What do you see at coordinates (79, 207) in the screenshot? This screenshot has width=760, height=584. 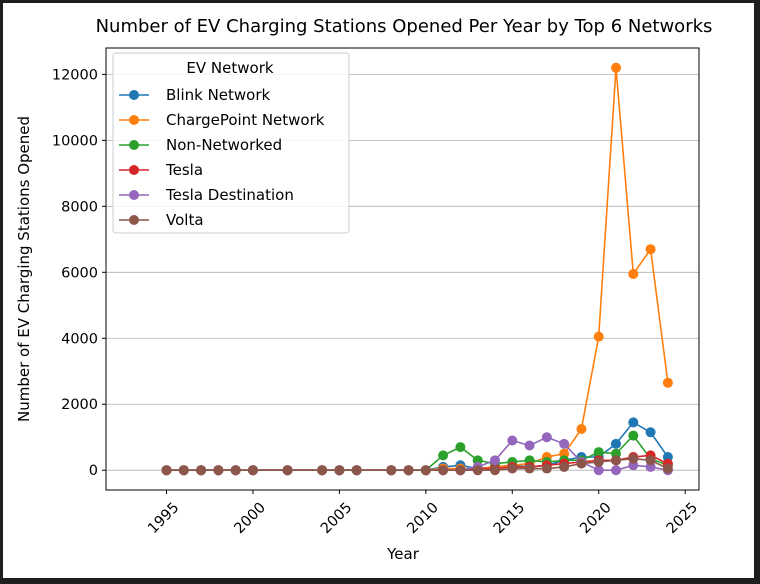 I see `y-tick-label: 8000` at bounding box center [79, 207].